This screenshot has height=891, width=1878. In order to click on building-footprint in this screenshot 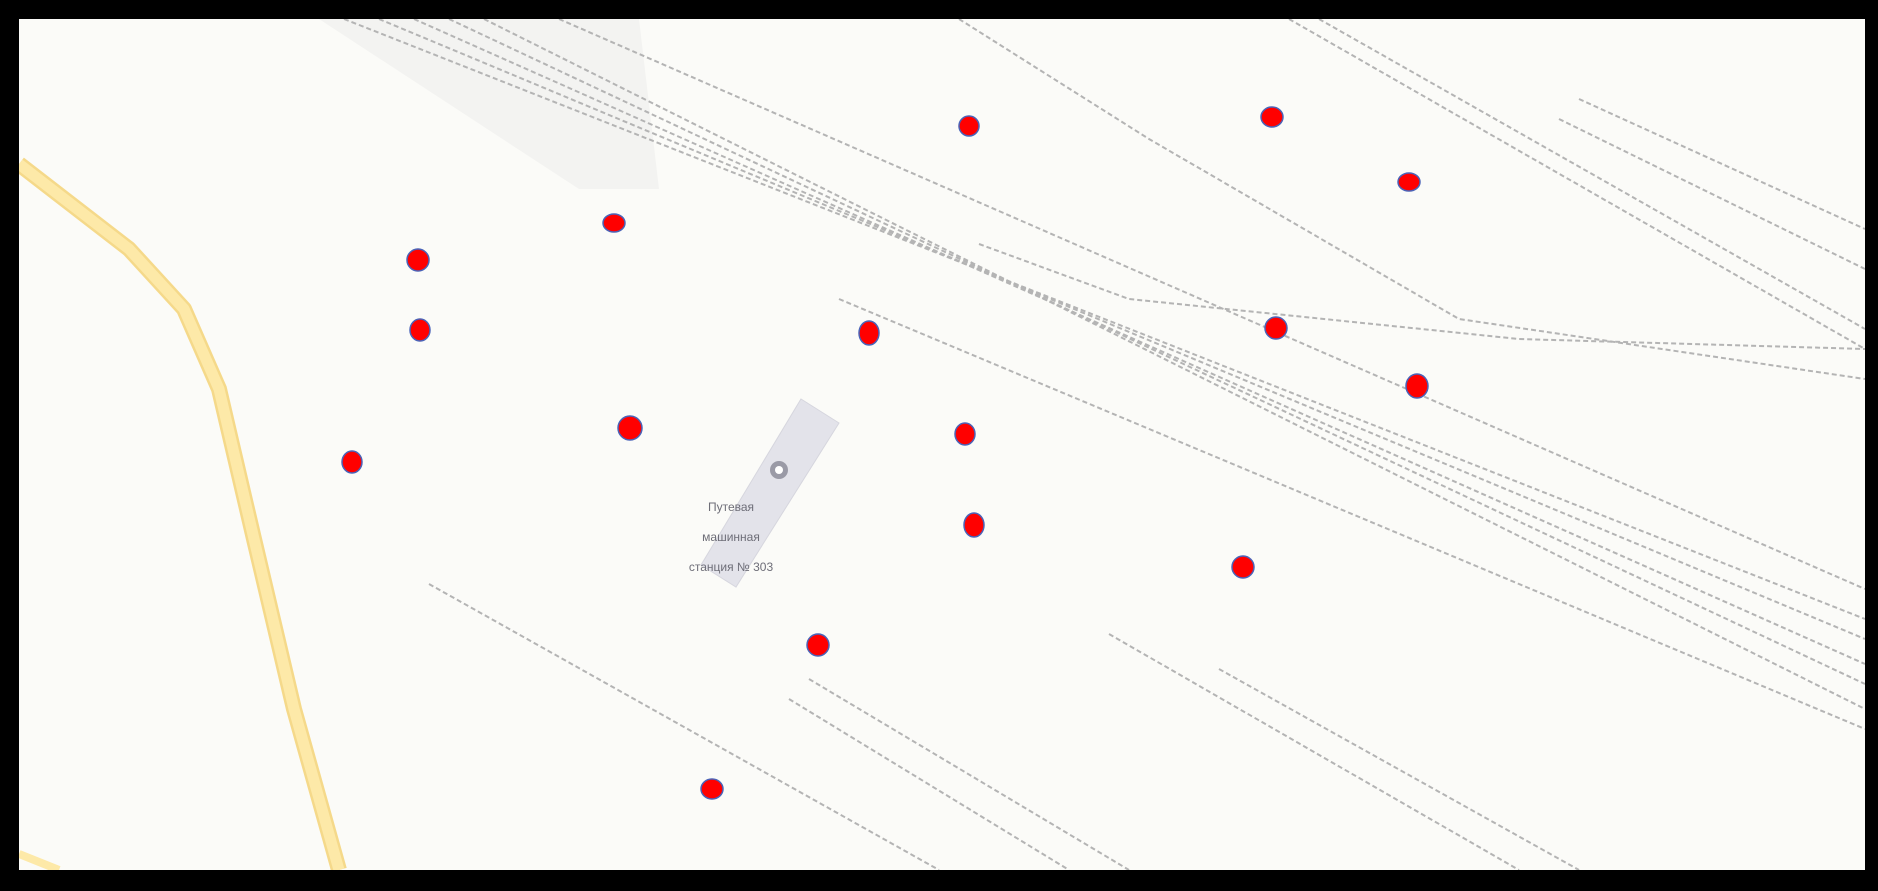, I will do `click(770, 493)`.